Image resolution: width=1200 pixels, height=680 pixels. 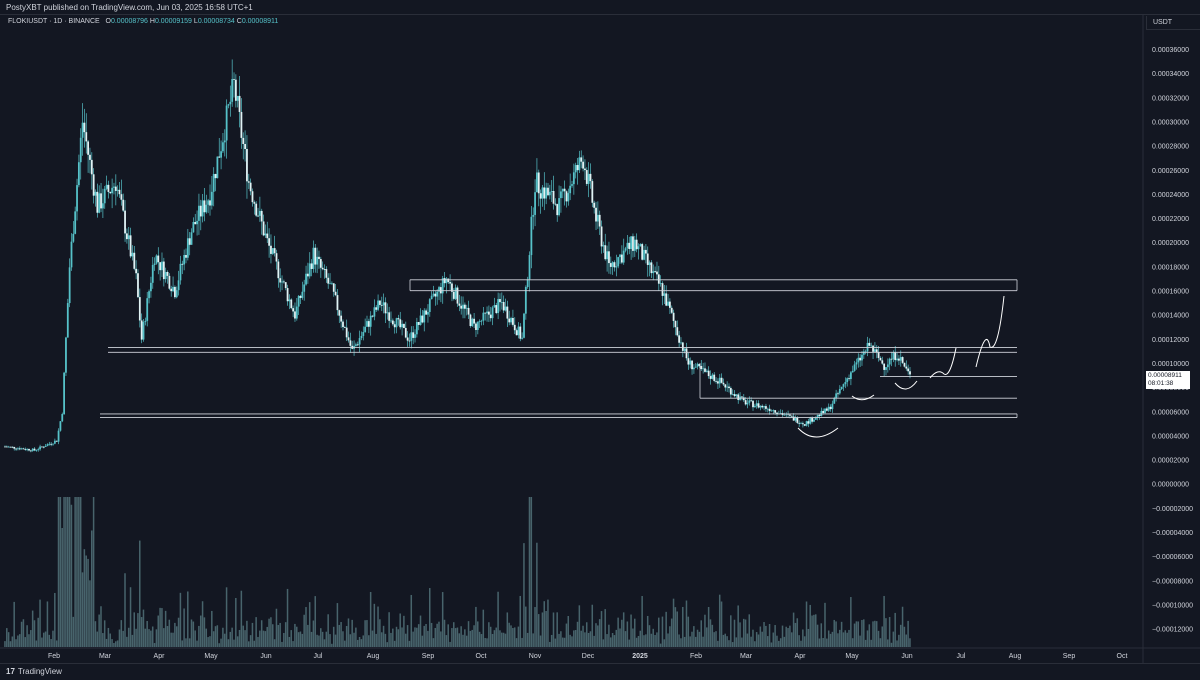 What do you see at coordinates (1173, 23) in the screenshot?
I see `currency-label: USDT` at bounding box center [1173, 23].